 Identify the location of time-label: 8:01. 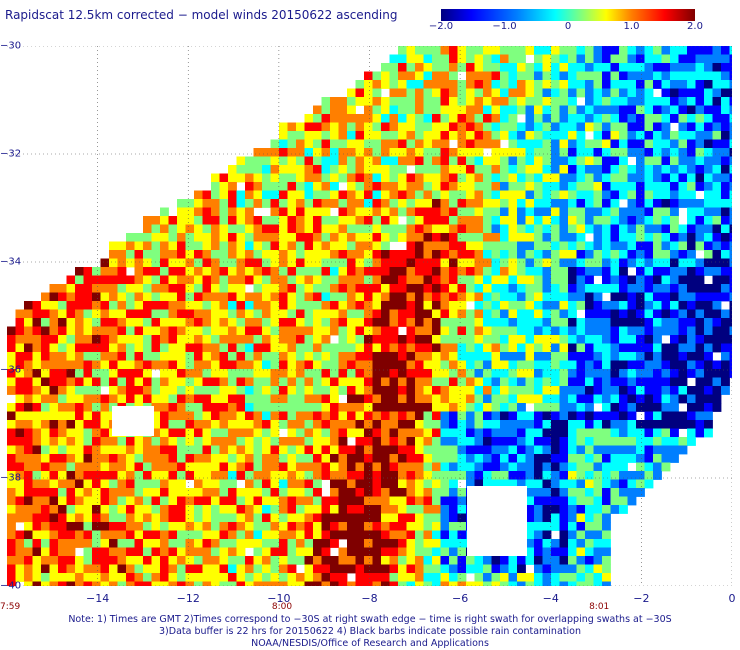
(599, 607).